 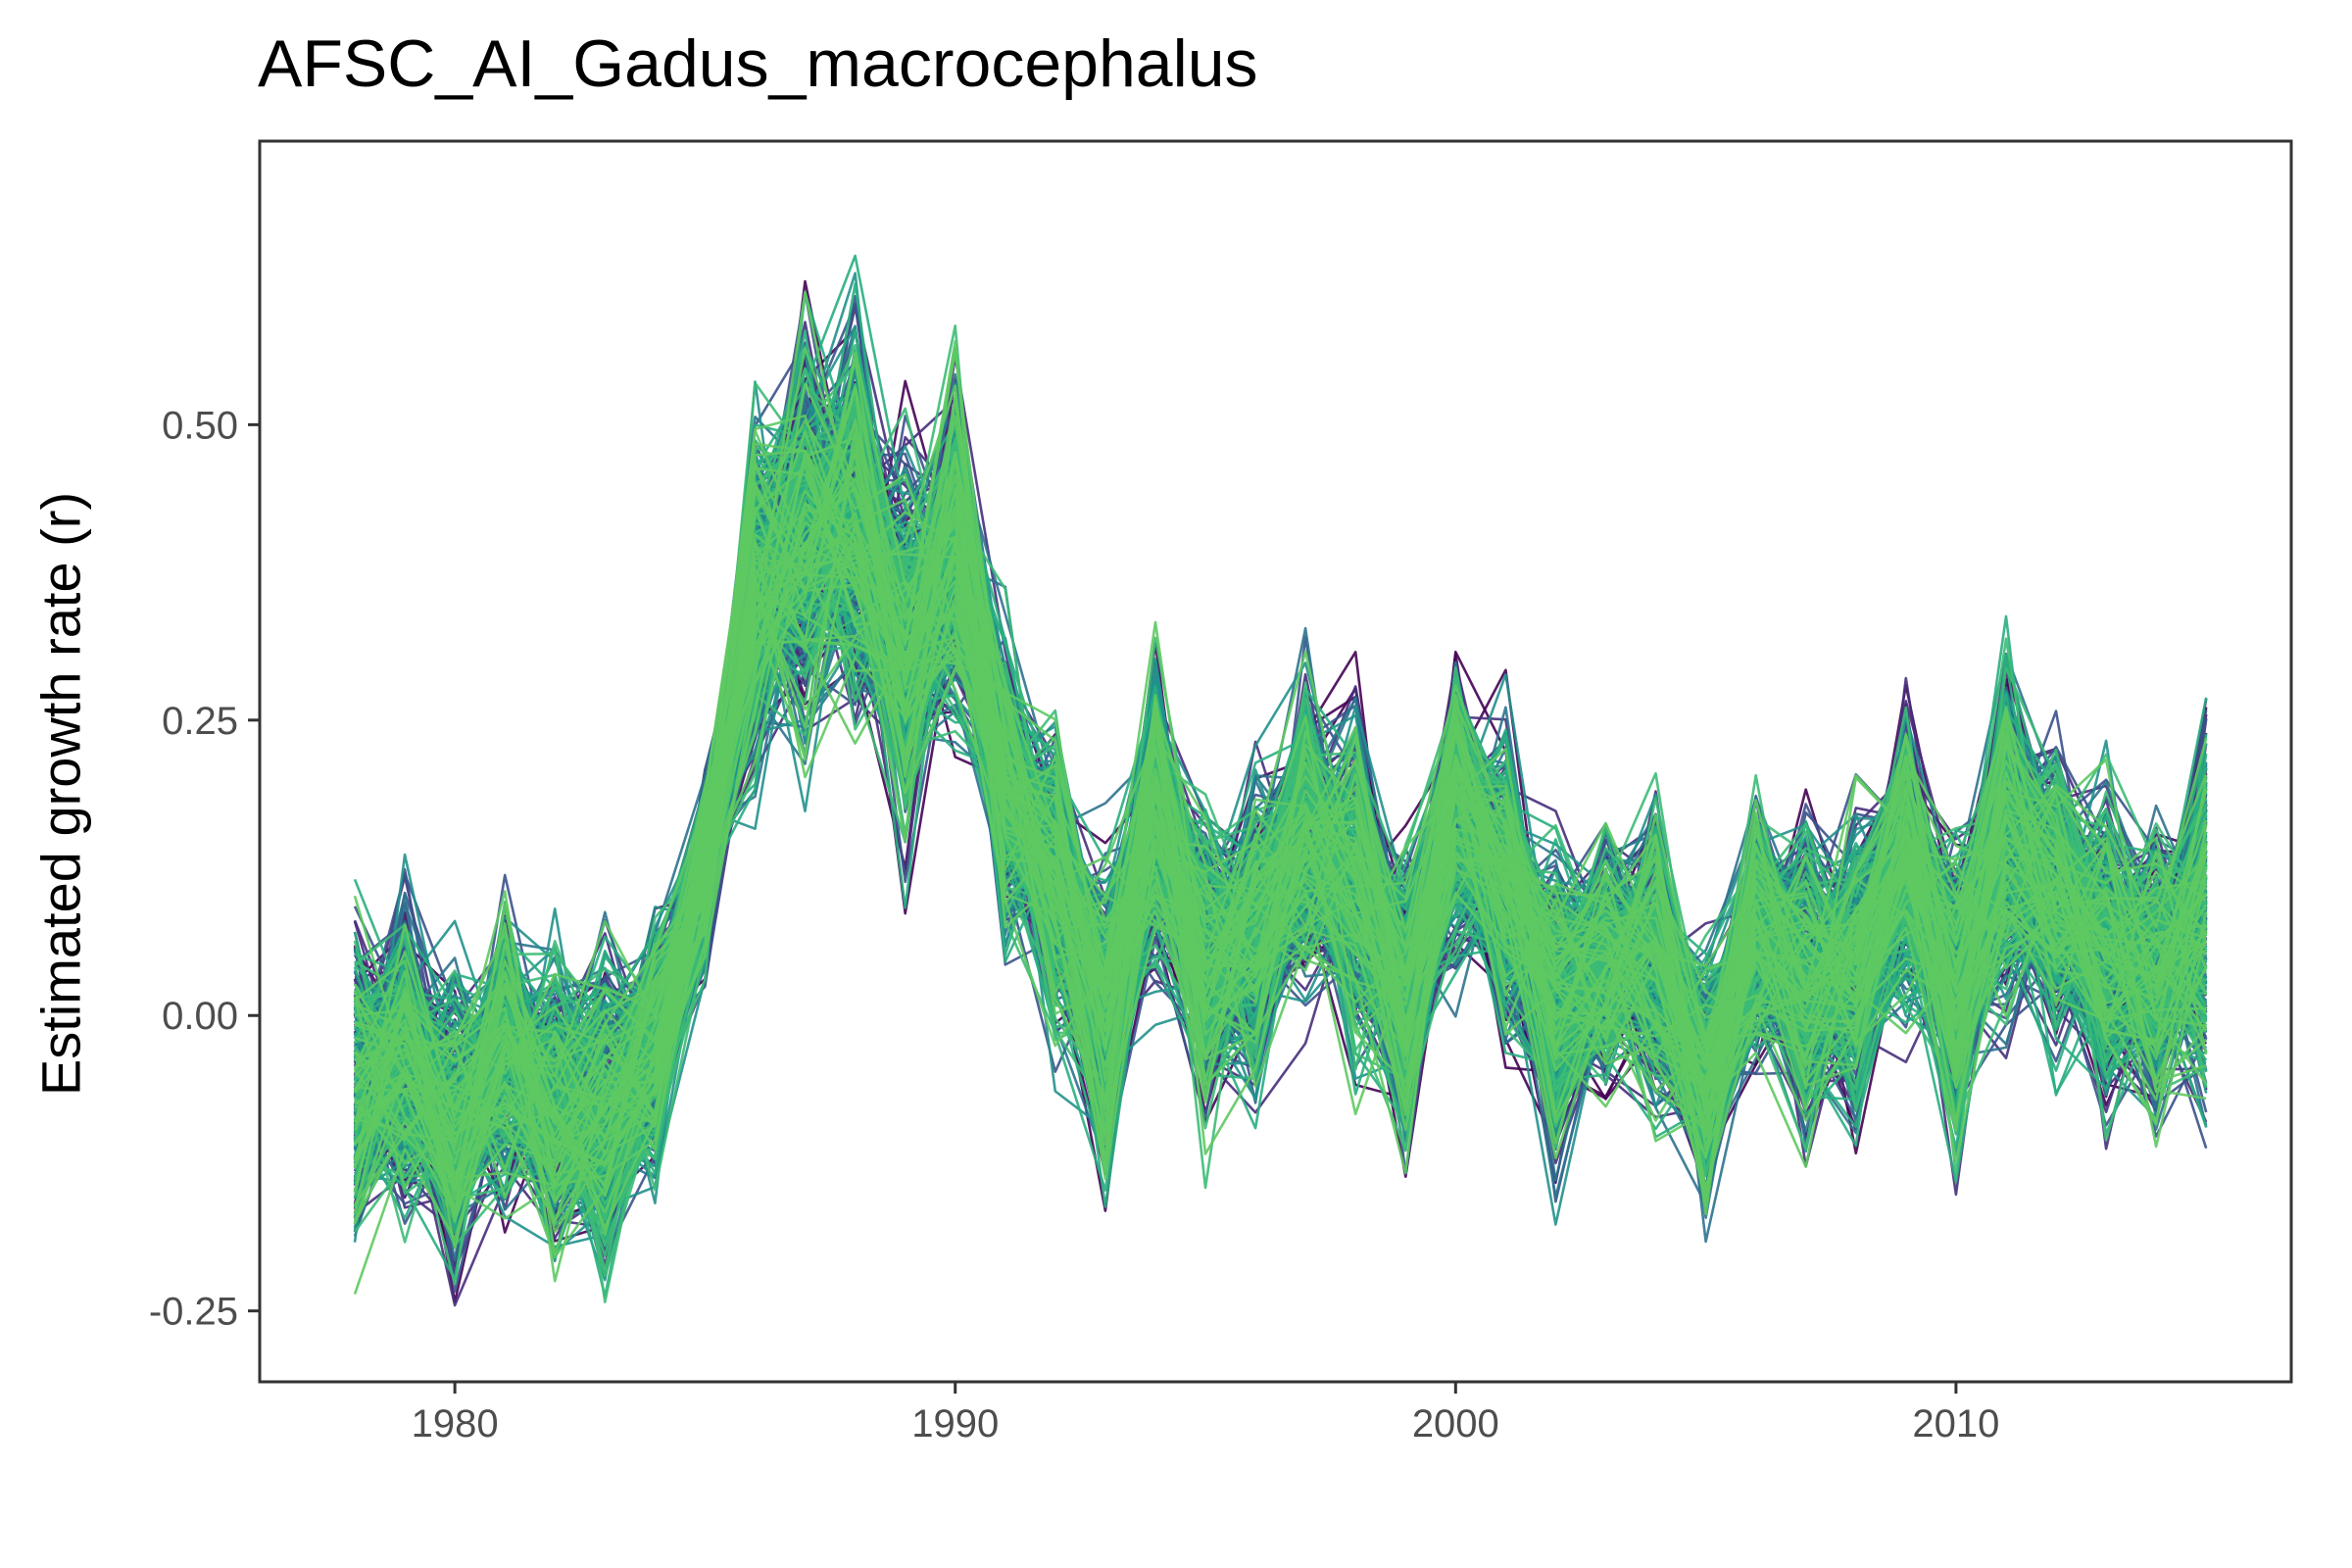 What do you see at coordinates (200, 721) in the screenshot?
I see `y-tick-label: 0.25` at bounding box center [200, 721].